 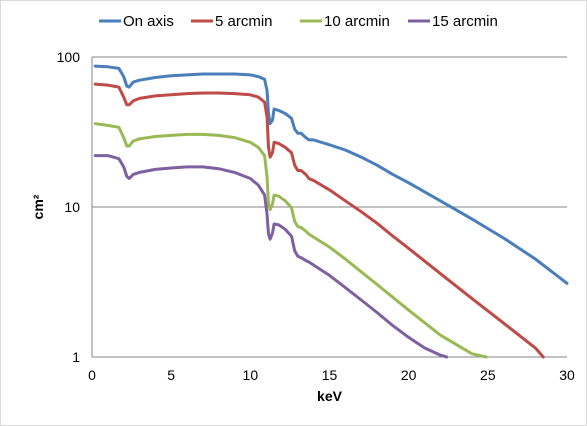 I want to click on x-tick-label: 30, so click(x=567, y=375).